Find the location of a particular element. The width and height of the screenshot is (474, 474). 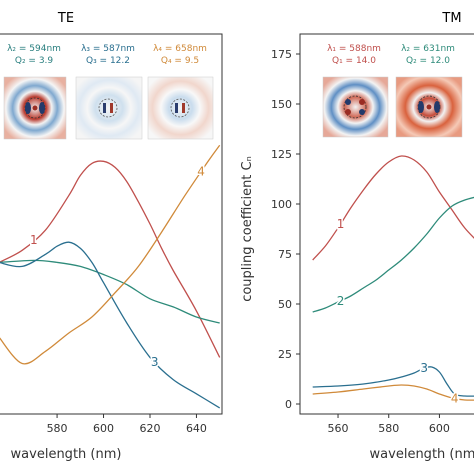

te-x-tick-label: 580 is located at coordinates (57, 428).